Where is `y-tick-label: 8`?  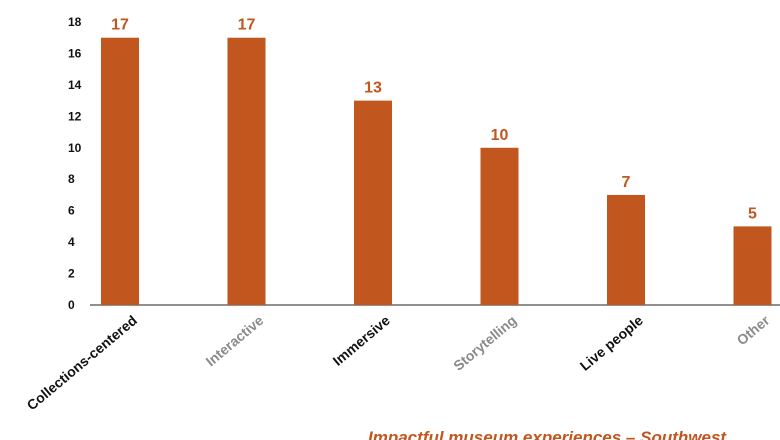
y-tick-label: 8 is located at coordinates (71, 179).